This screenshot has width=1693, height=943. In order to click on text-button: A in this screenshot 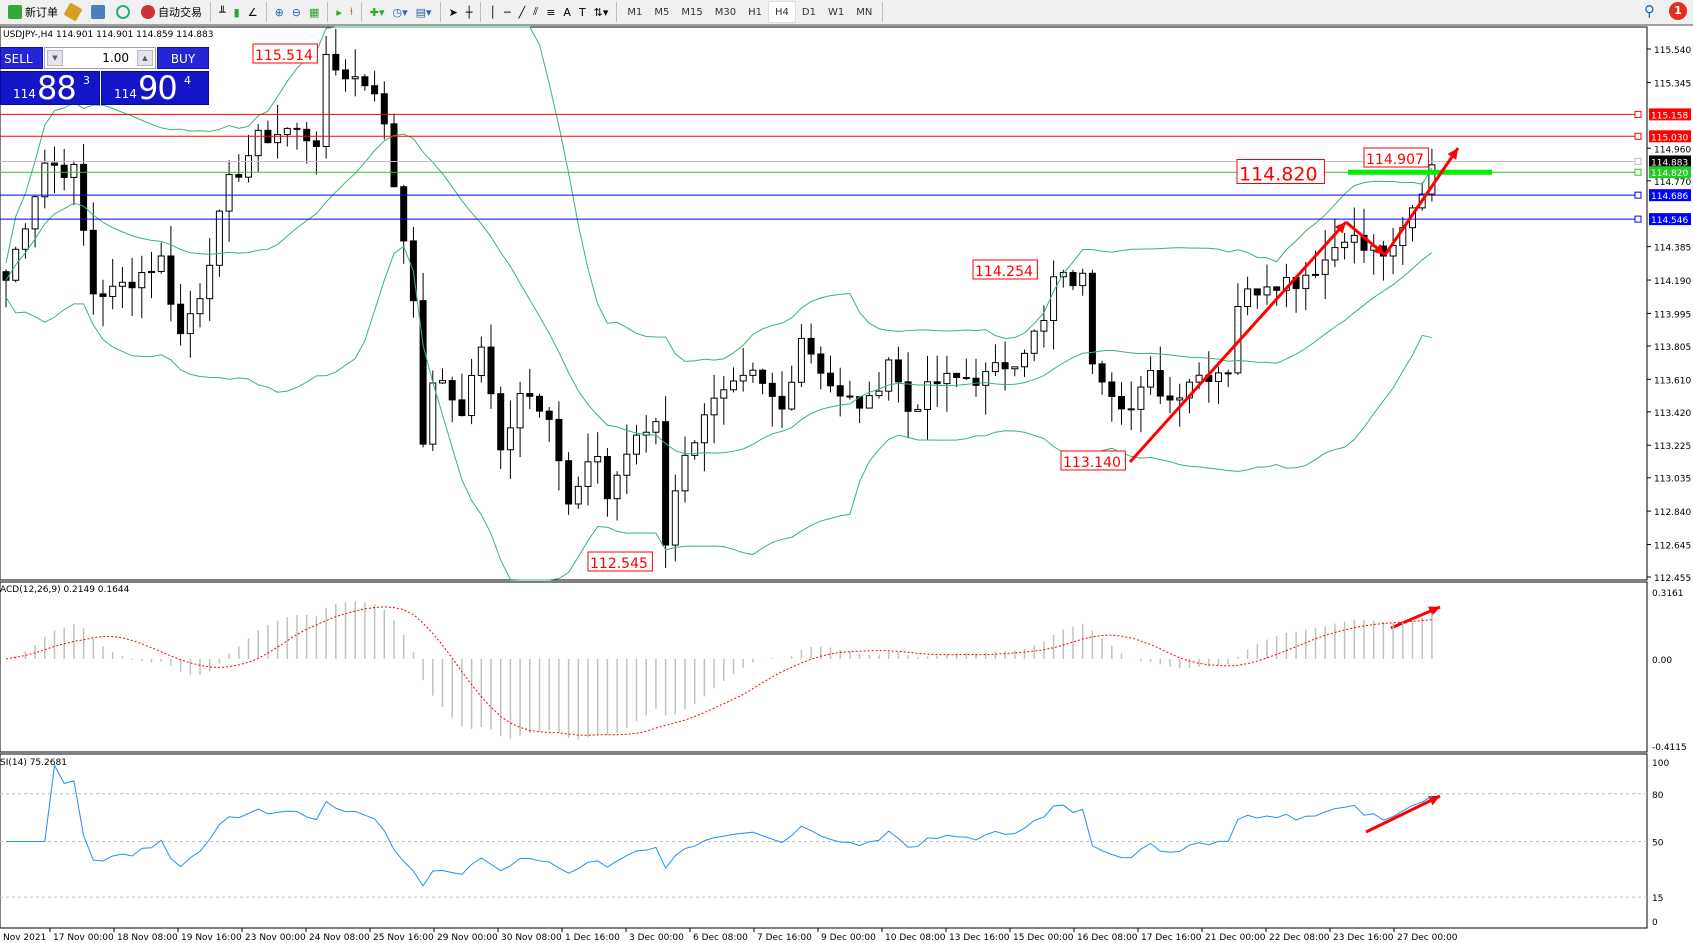, I will do `click(567, 12)`.